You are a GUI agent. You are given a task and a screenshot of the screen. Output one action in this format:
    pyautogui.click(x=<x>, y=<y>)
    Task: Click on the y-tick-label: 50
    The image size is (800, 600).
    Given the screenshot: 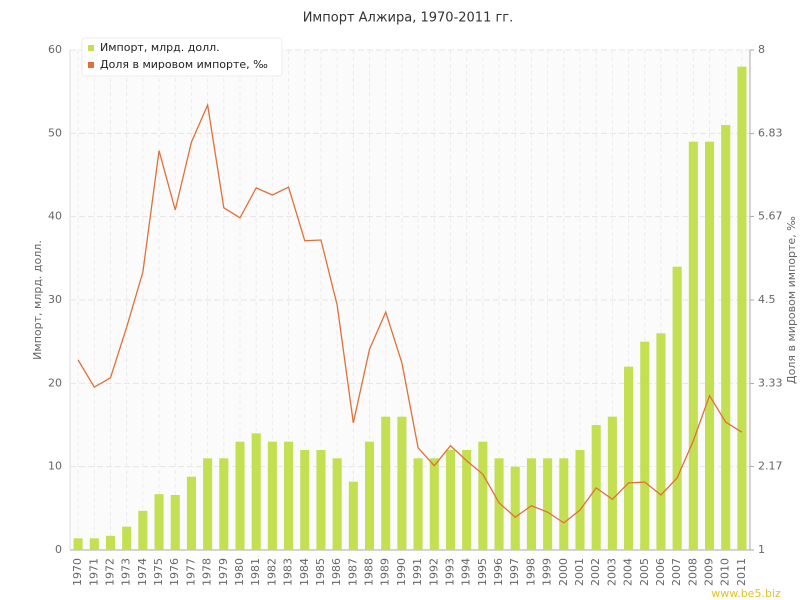 What is the action you would take?
    pyautogui.click(x=55, y=132)
    